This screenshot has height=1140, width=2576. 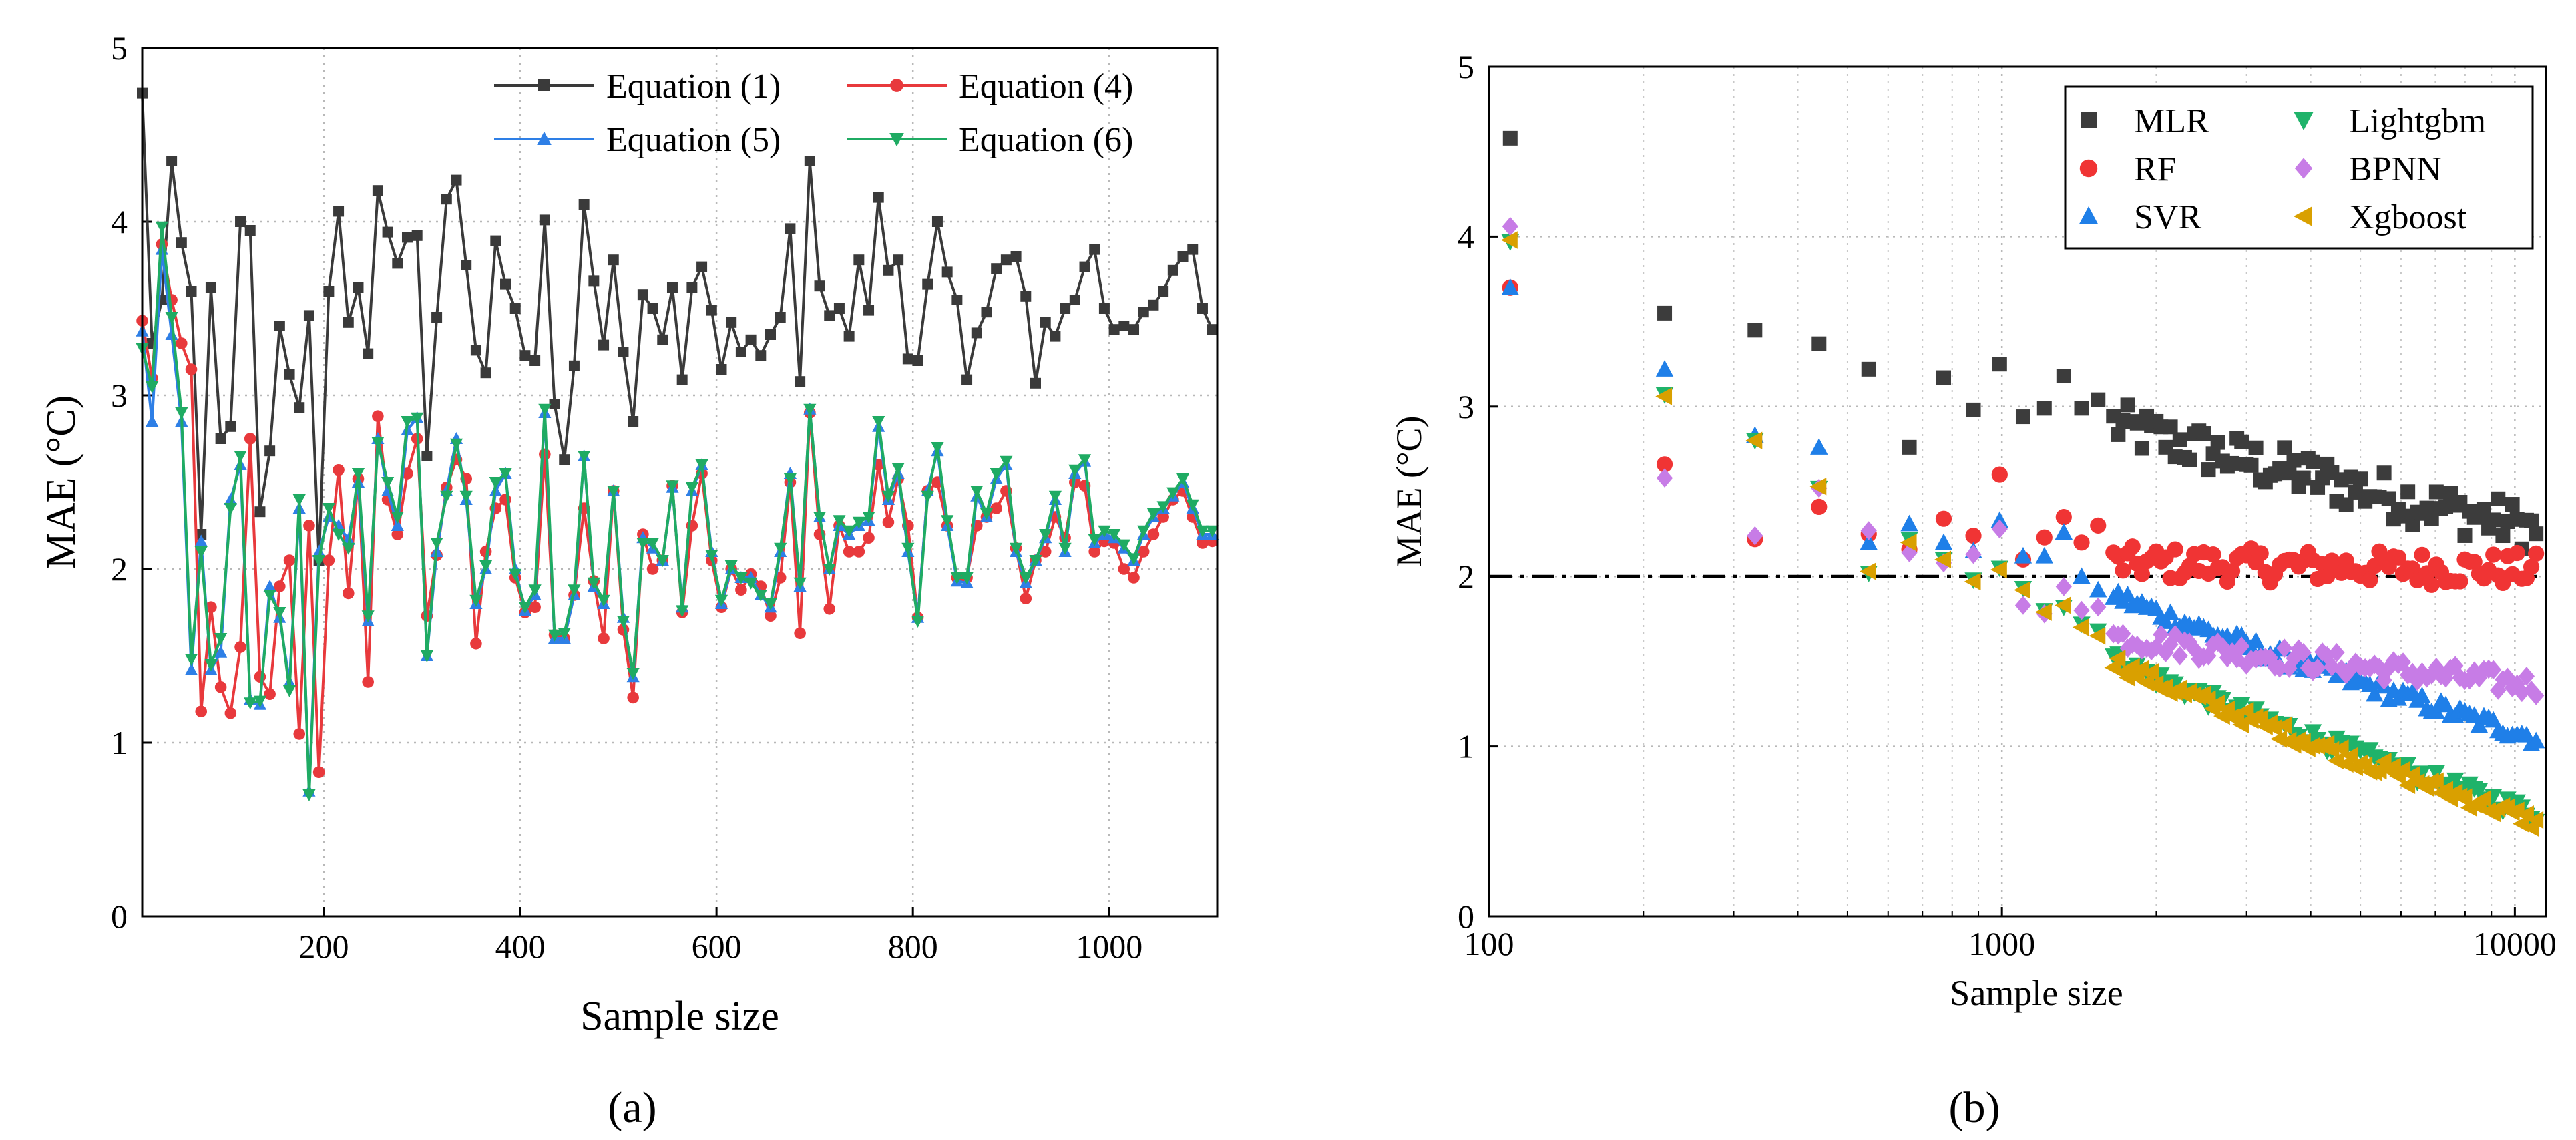 What do you see at coordinates (990, 86) in the screenshot?
I see `legend-entry: Equation (4)` at bounding box center [990, 86].